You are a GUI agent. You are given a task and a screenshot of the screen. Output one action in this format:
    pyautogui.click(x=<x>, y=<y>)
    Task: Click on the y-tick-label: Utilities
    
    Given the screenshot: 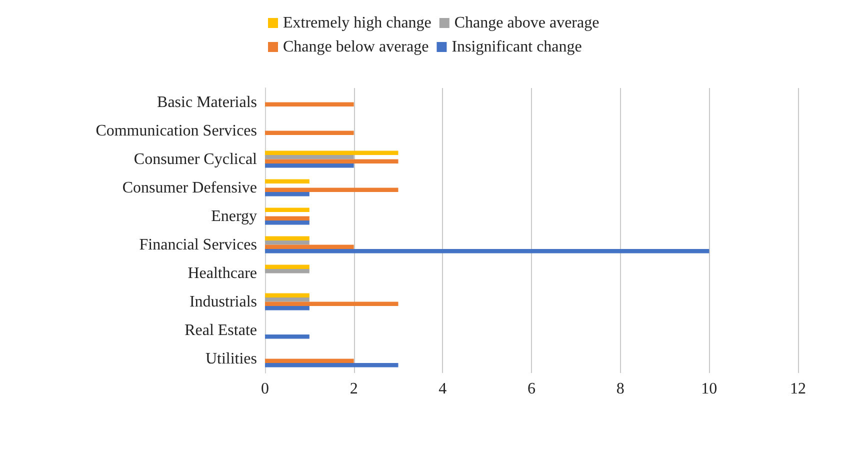 What is the action you would take?
    pyautogui.click(x=231, y=359)
    